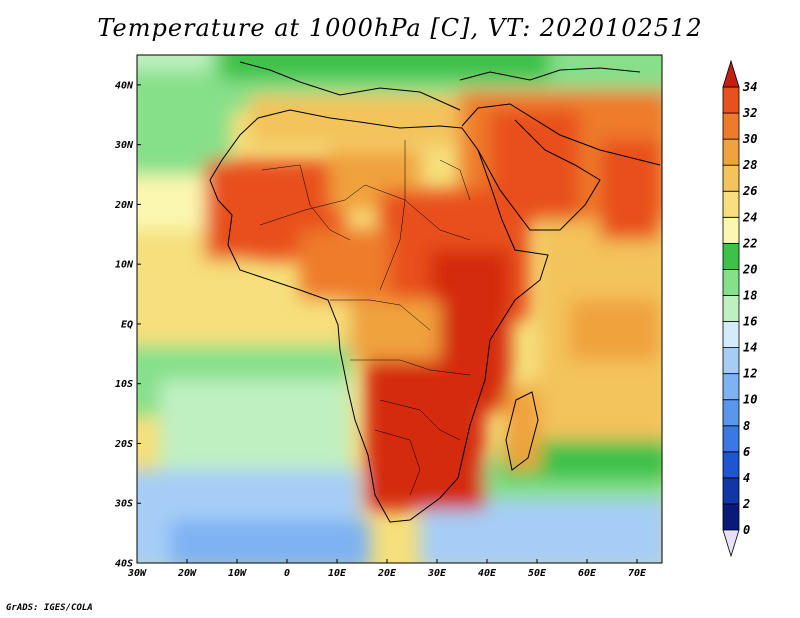 Image resolution: width=800 pixels, height=618 pixels. What do you see at coordinates (124, 85) in the screenshot?
I see `lat-tick-label: 40N` at bounding box center [124, 85].